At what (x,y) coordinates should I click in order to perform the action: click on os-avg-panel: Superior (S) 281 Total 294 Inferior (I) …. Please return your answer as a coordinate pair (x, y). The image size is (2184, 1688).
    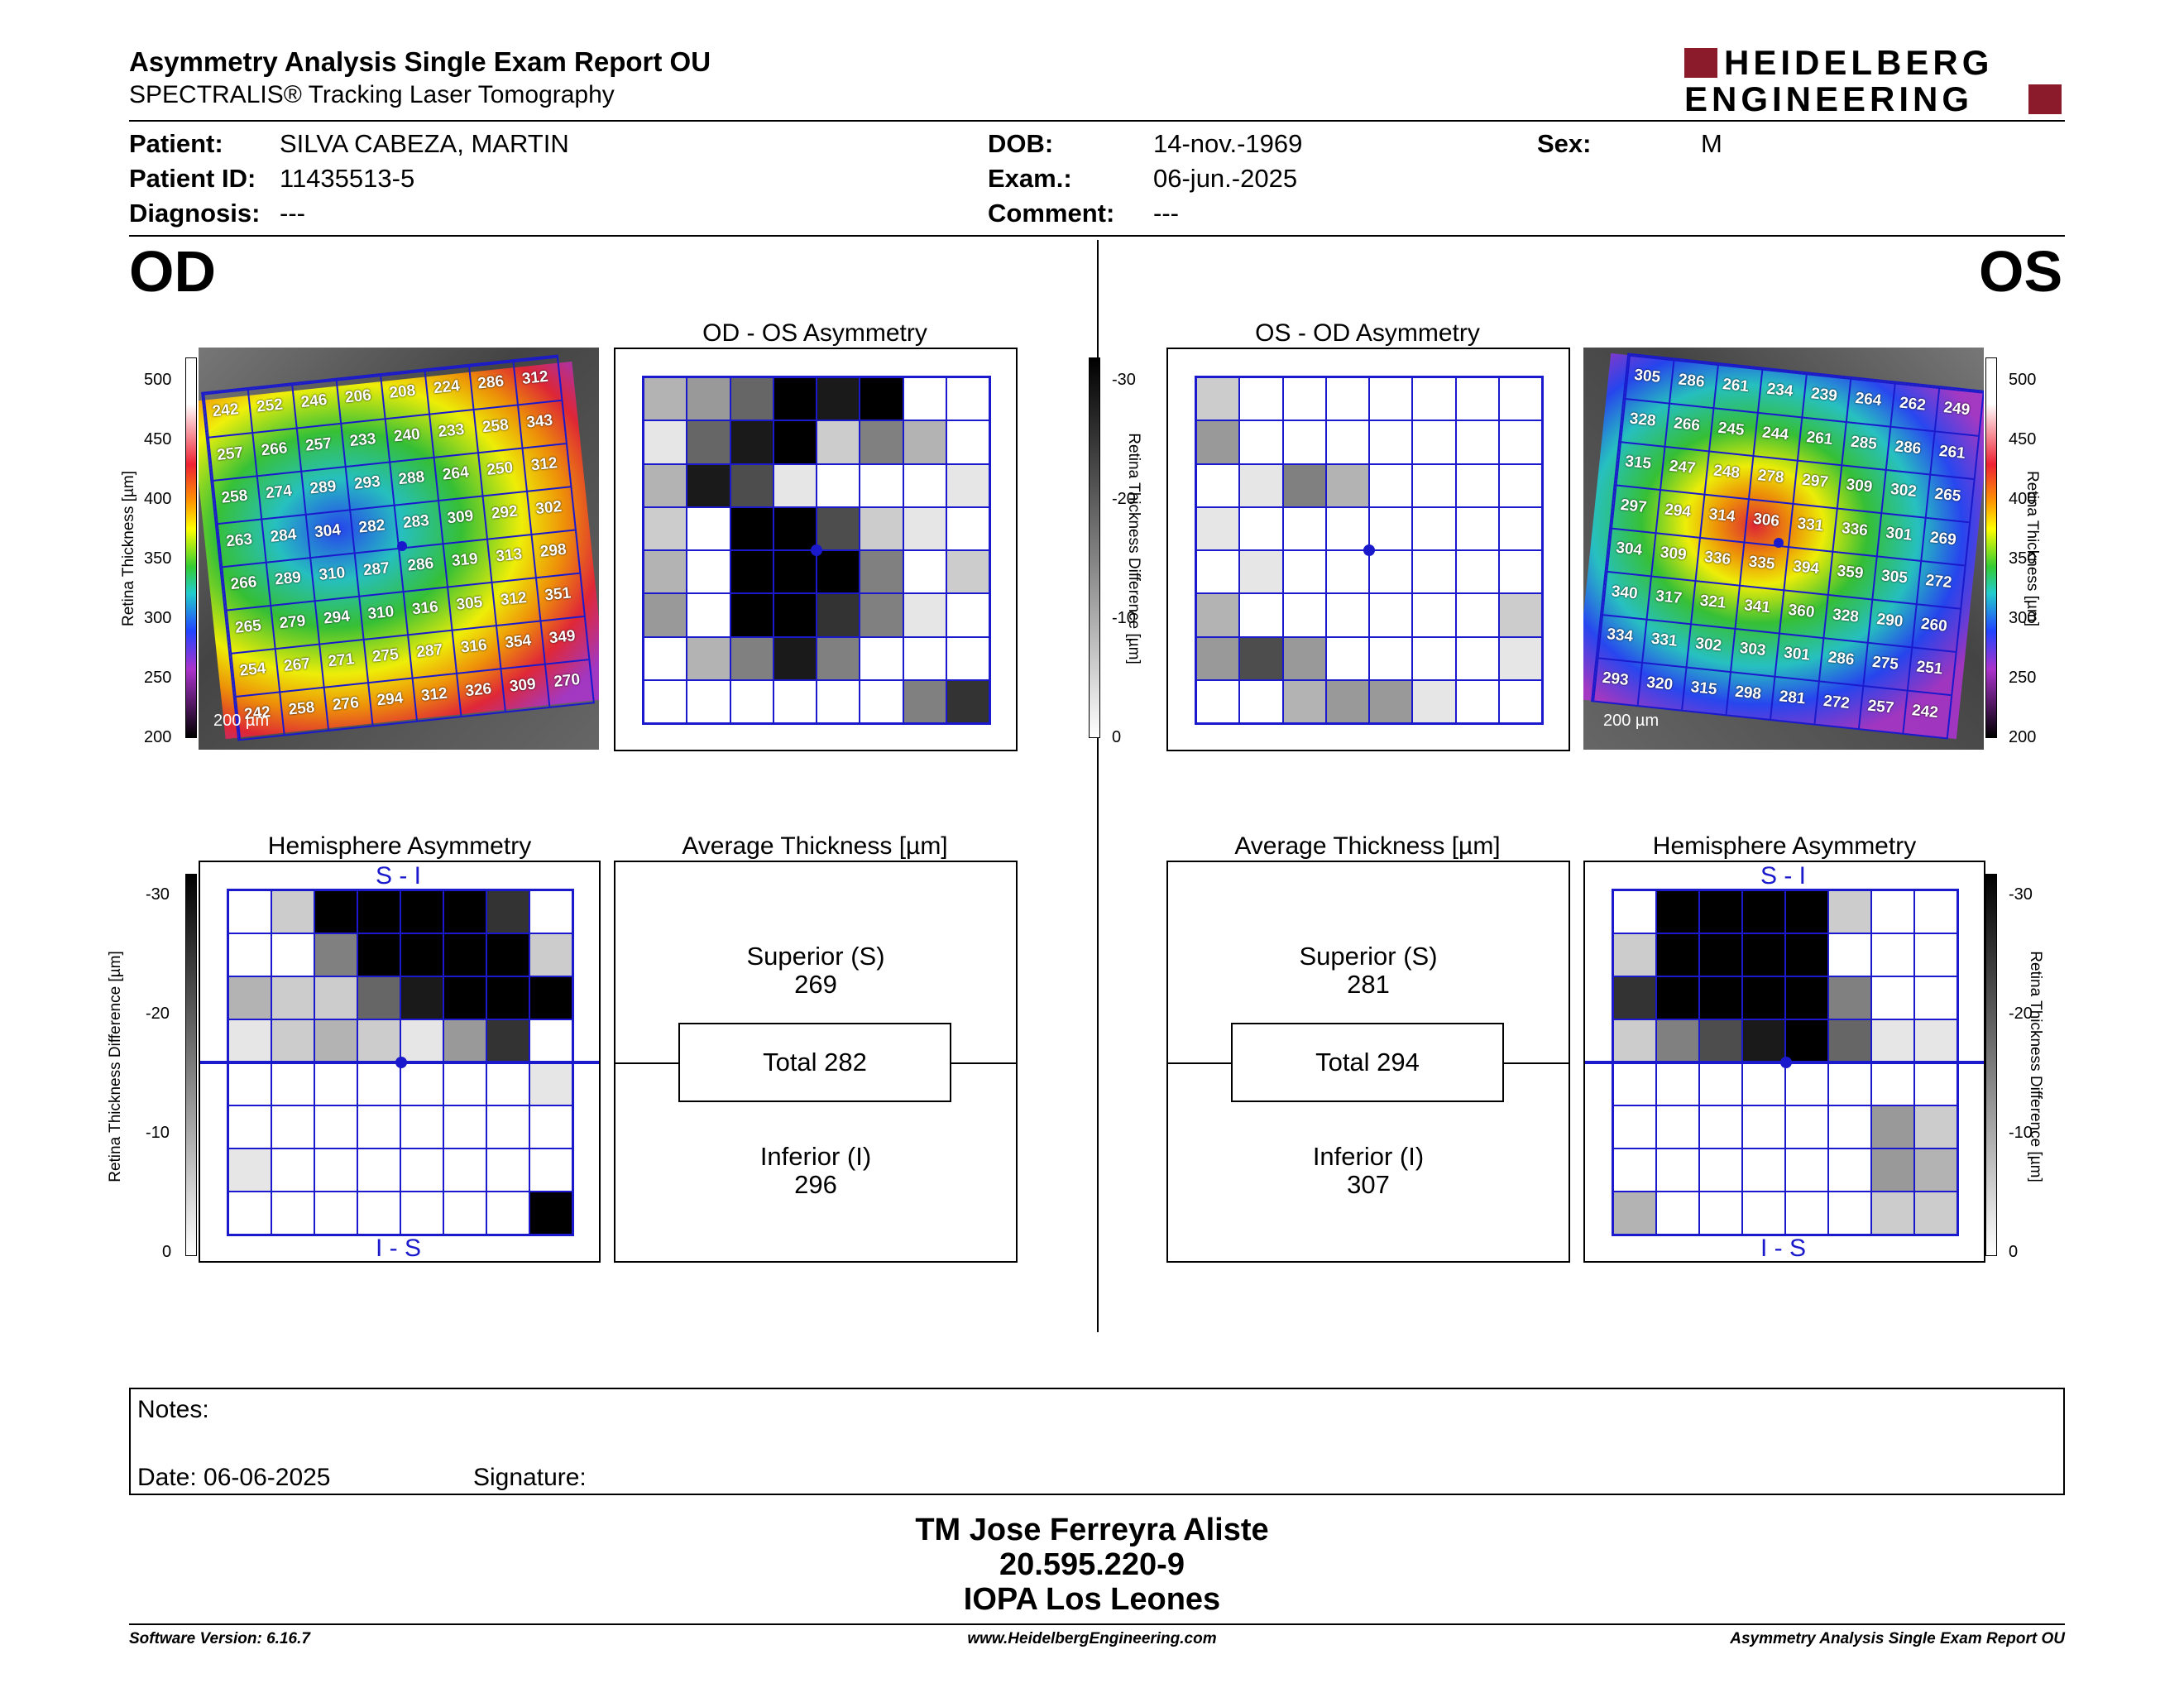
    Looking at the image, I should click on (1368, 1062).